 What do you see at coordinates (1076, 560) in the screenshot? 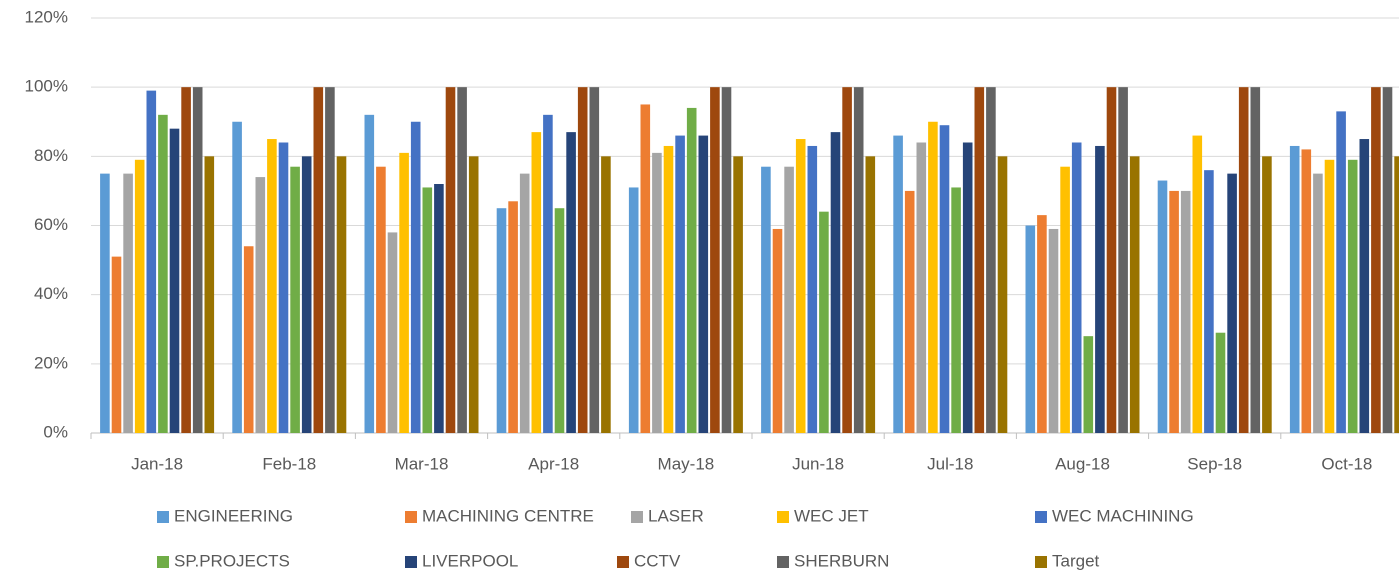
I see `legend-label: Target` at bounding box center [1076, 560].